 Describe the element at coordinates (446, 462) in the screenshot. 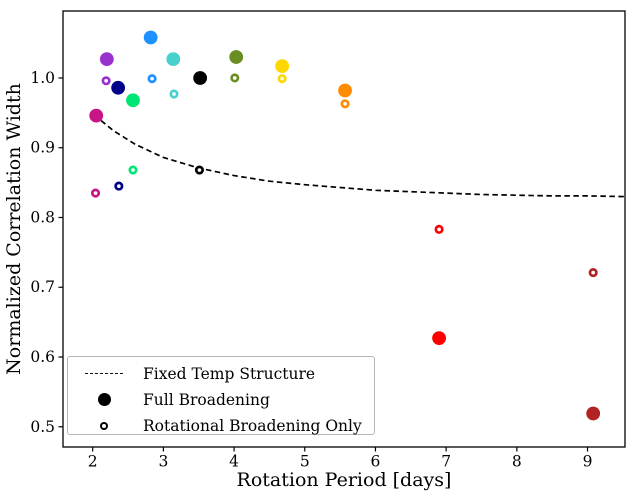

I see `x-tick-label: 7` at that location.